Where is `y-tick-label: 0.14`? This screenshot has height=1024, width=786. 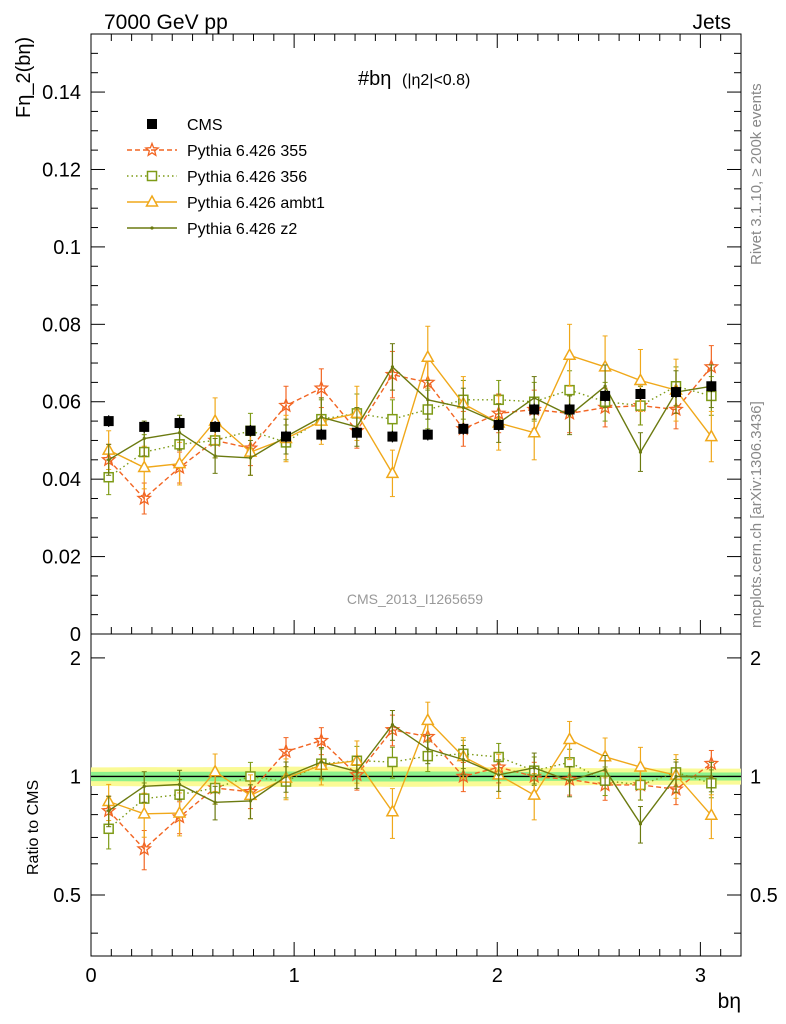
y-tick-label: 0.14 is located at coordinates (61, 93).